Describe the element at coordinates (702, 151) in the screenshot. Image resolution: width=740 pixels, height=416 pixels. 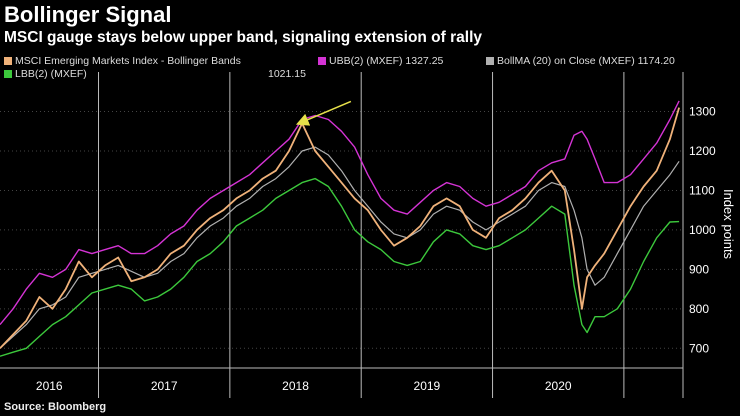
I see `y-tick-1200: 1200` at that location.